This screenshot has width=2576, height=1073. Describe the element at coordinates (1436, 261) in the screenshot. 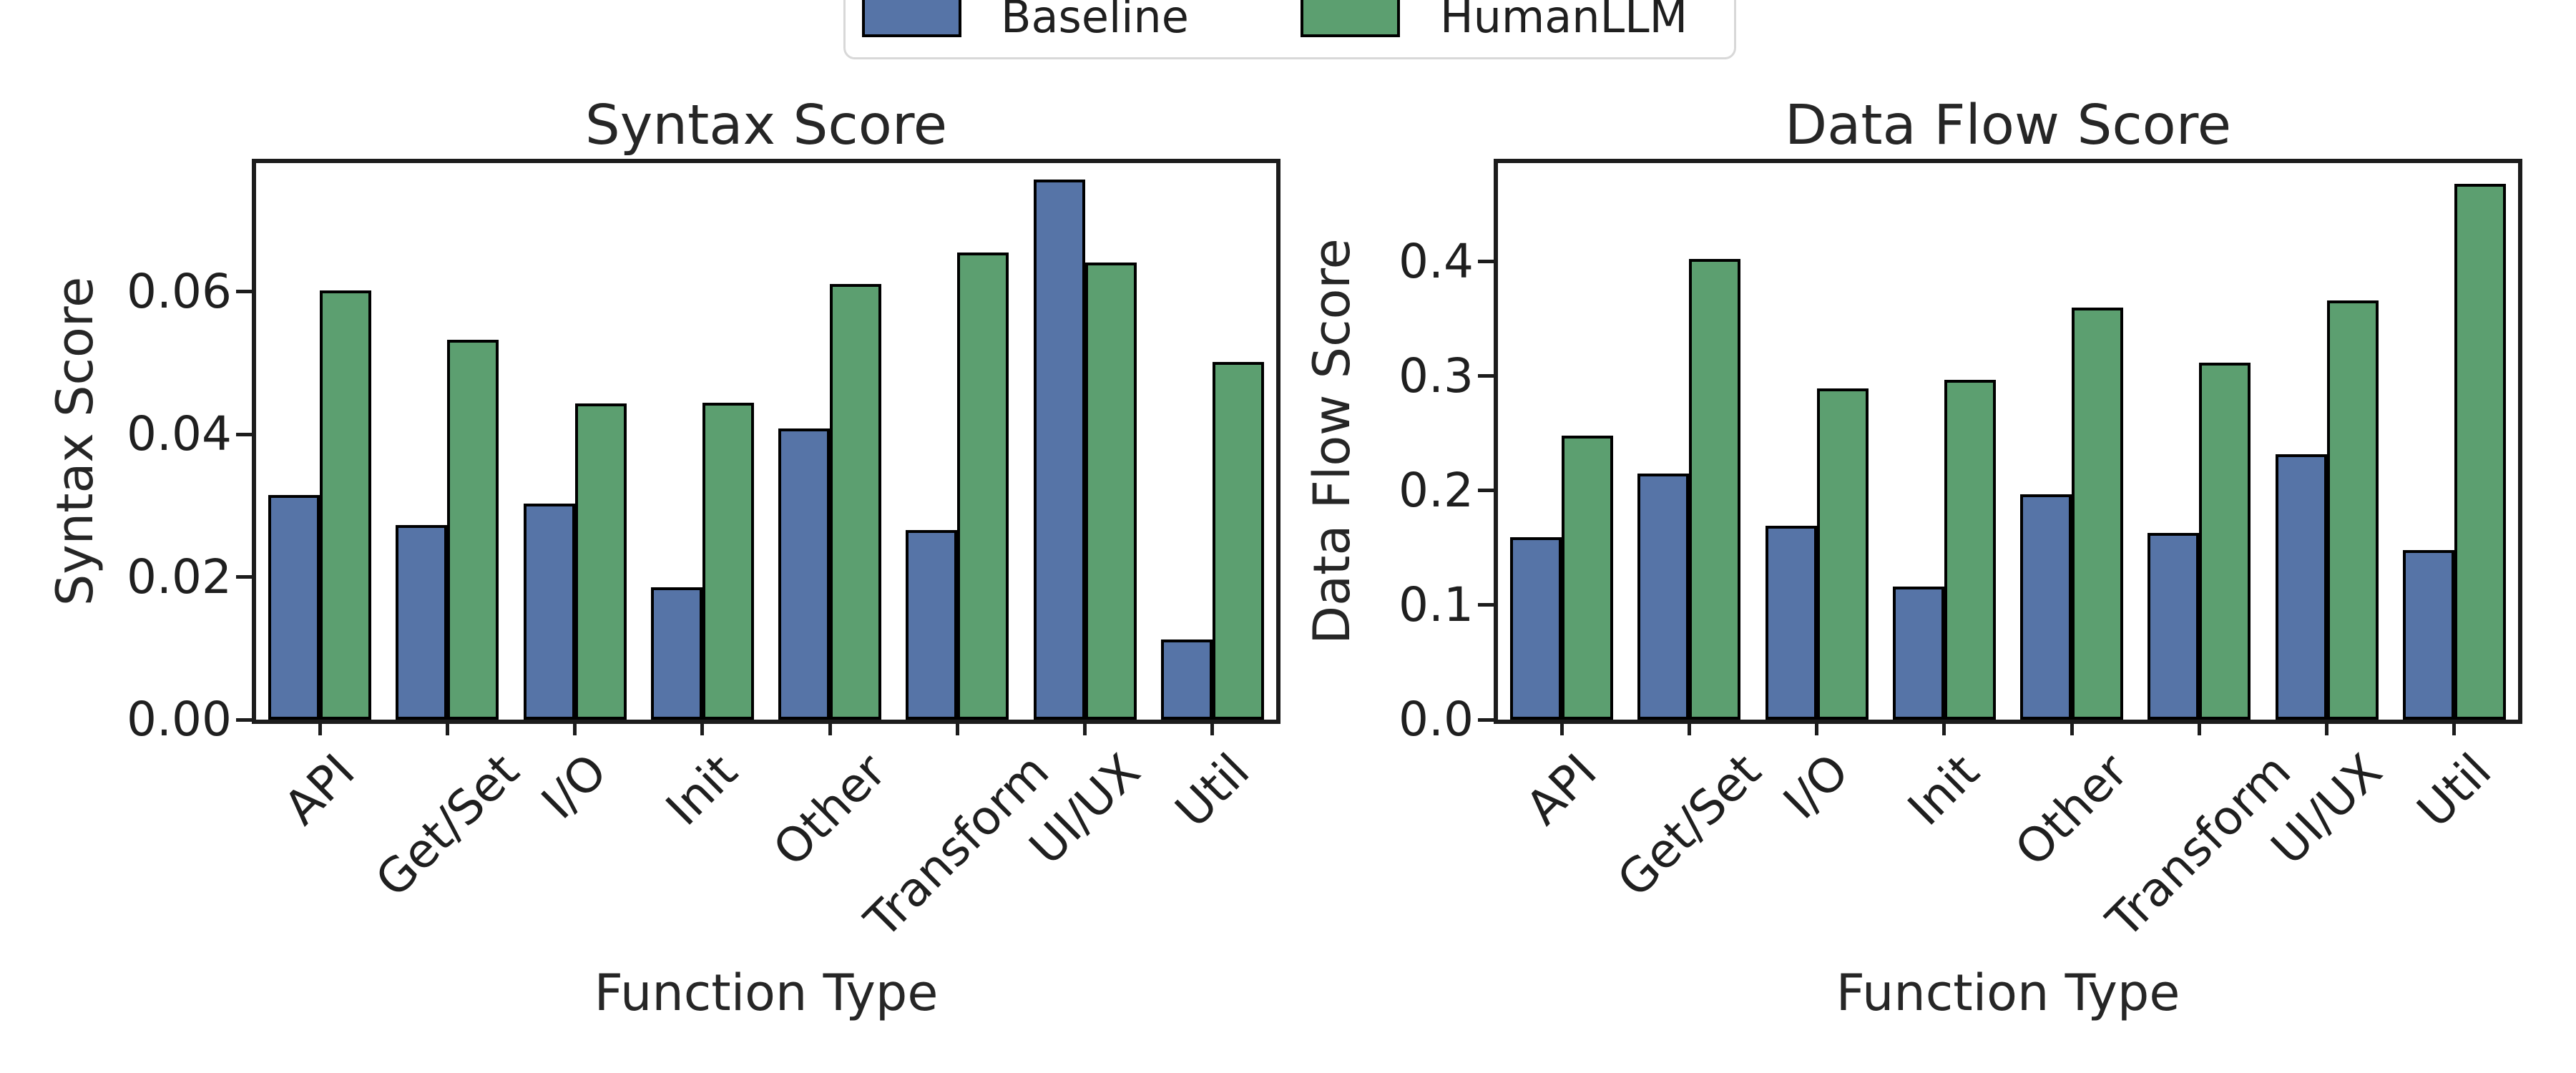

I see `y-tick-label: 0.4` at that location.